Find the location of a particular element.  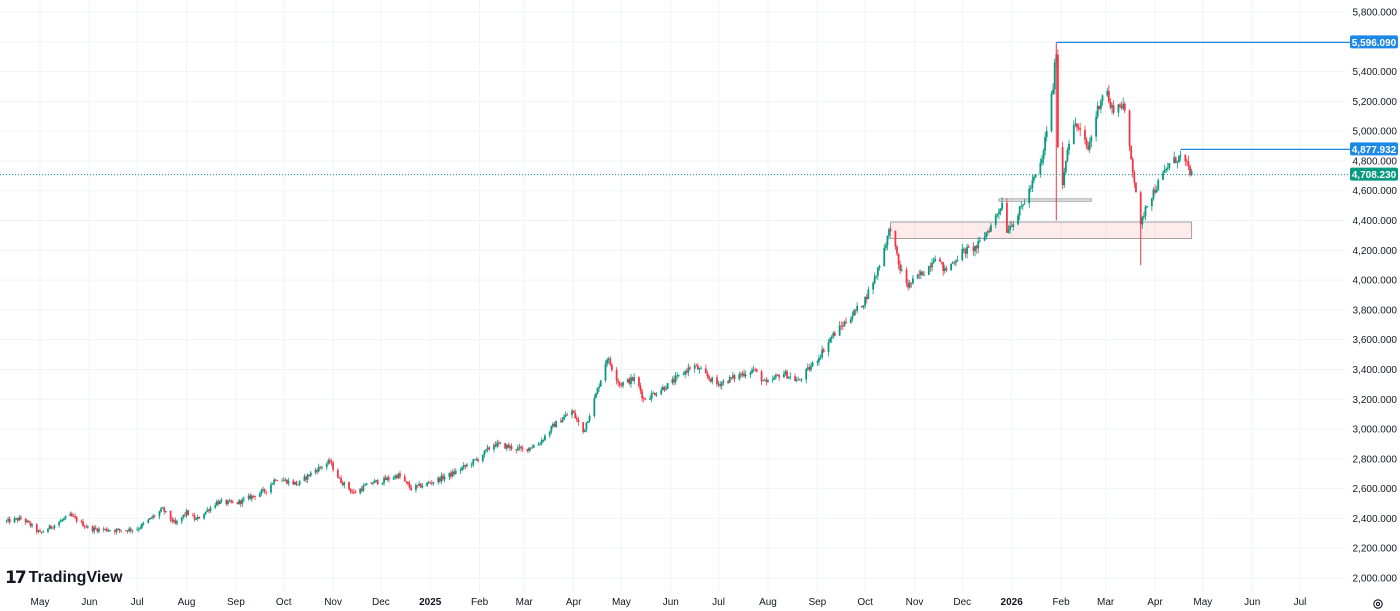

y-tick-label: 4,200.000 is located at coordinates (1375, 251).